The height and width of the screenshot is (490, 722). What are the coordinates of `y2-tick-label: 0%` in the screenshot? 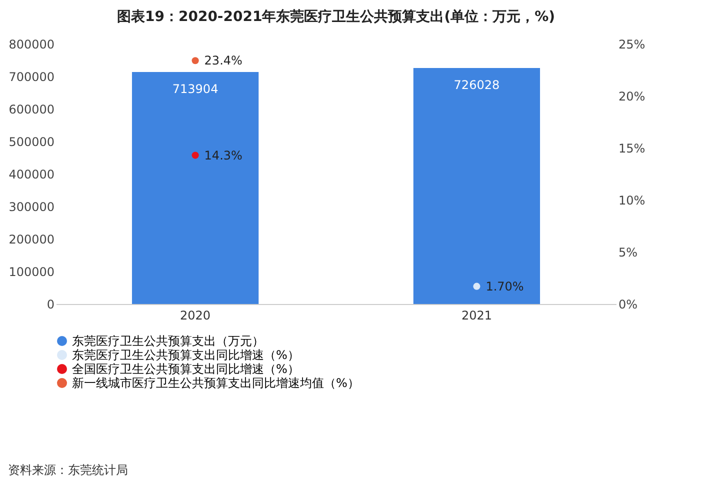 It's located at (628, 305).